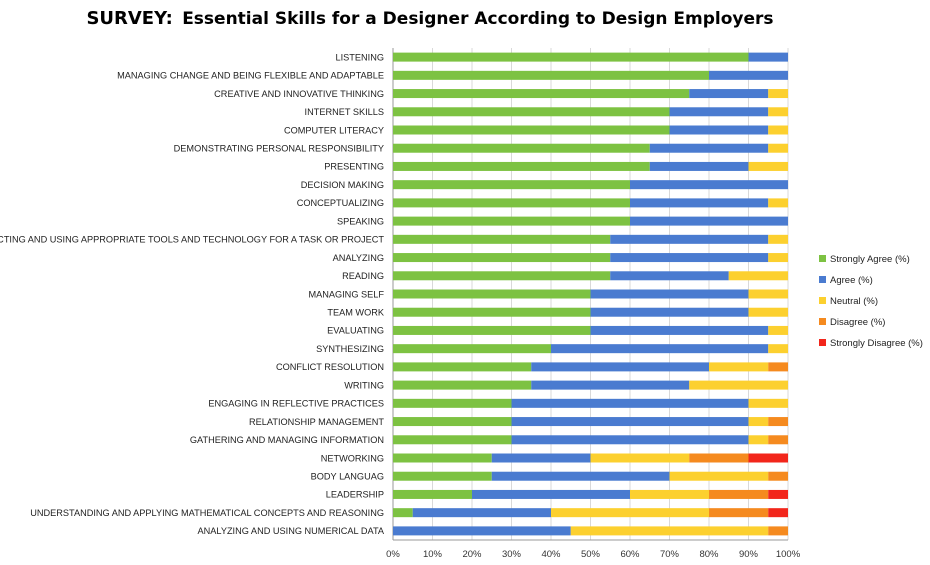 The height and width of the screenshot is (565, 930). What do you see at coordinates (630, 554) in the screenshot?
I see `x-tick-label: 60%` at bounding box center [630, 554].